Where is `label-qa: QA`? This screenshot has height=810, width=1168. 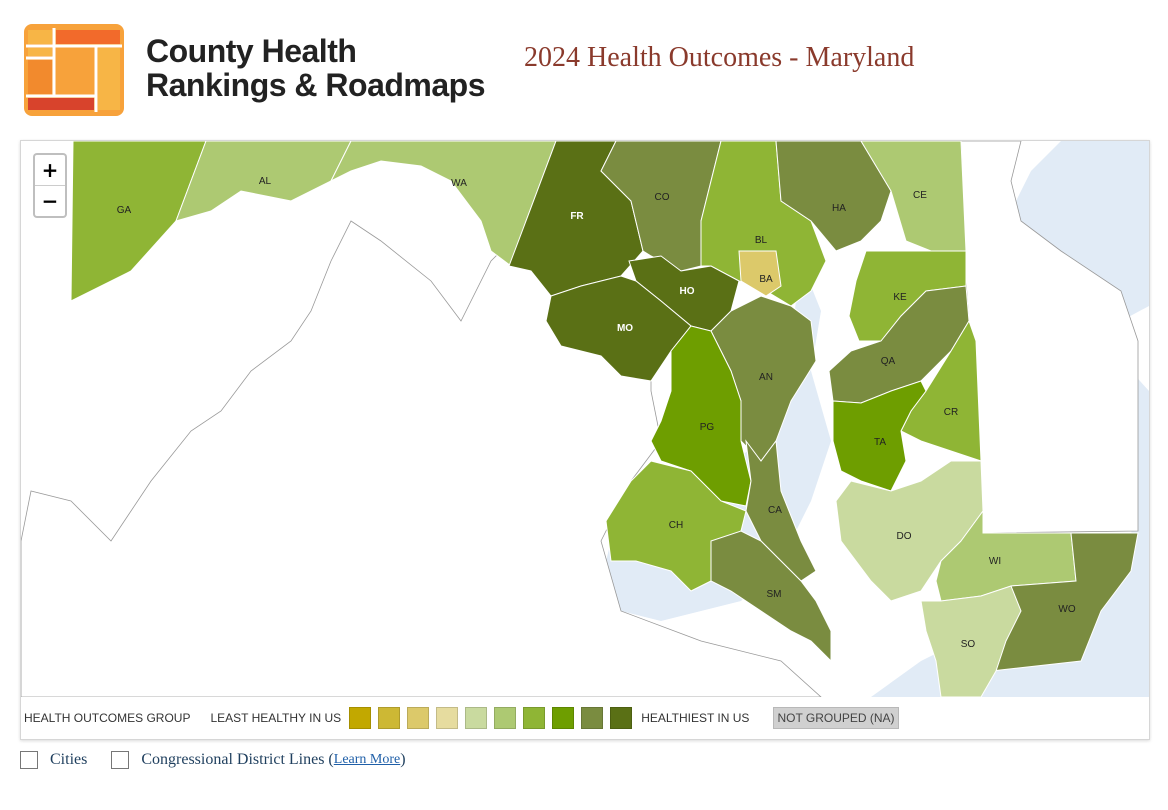
label-qa: QA is located at coordinates (888, 361).